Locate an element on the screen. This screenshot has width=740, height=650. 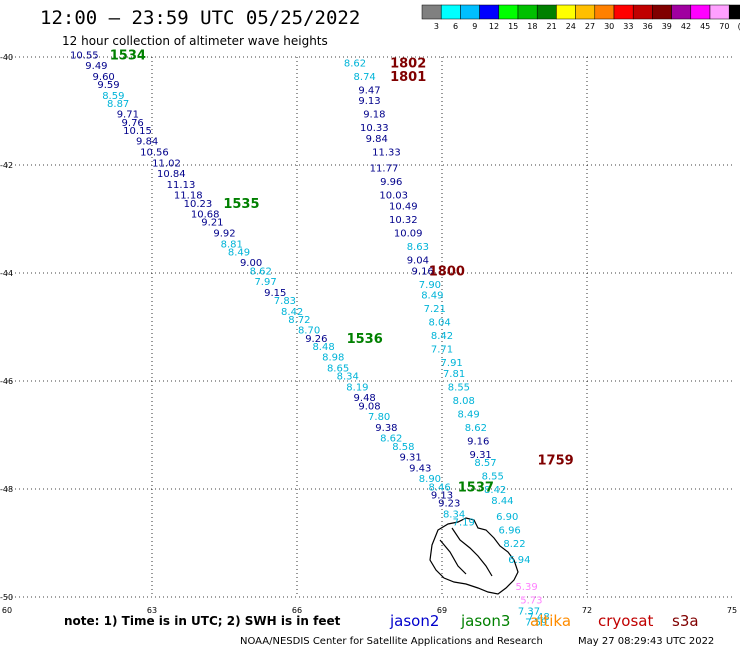
swh-value: 11.13 is located at coordinates (181, 185).